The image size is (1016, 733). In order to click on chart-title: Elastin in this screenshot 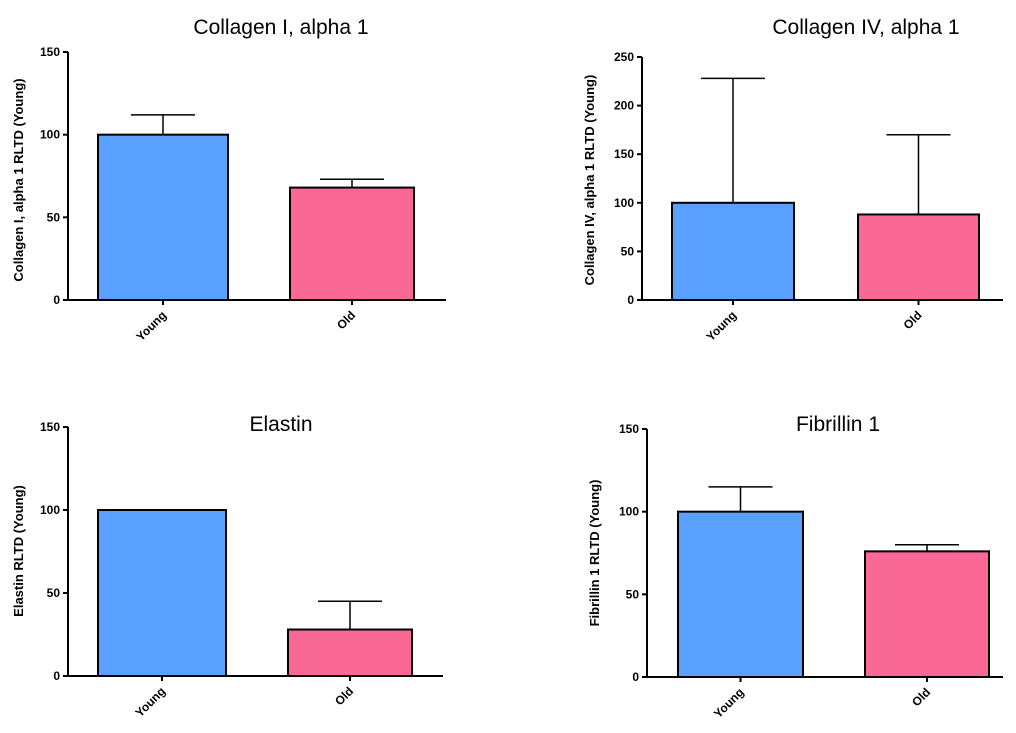, I will do `click(280, 424)`.